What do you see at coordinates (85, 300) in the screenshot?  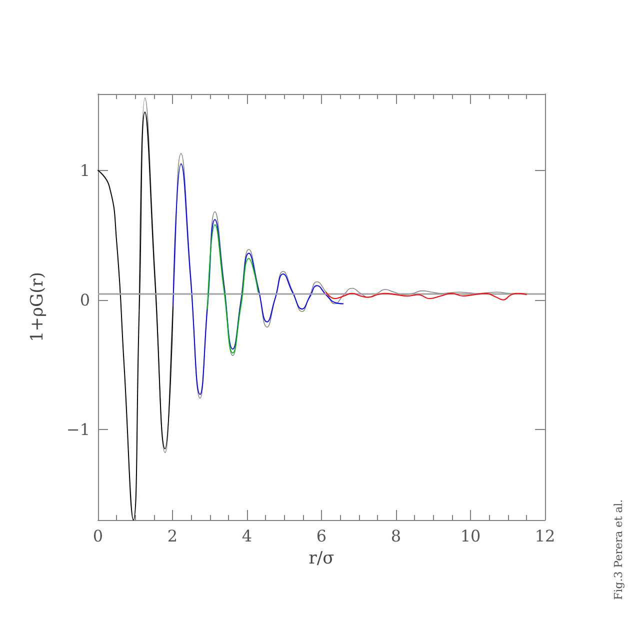 I see `y-tick-label: 0` at bounding box center [85, 300].